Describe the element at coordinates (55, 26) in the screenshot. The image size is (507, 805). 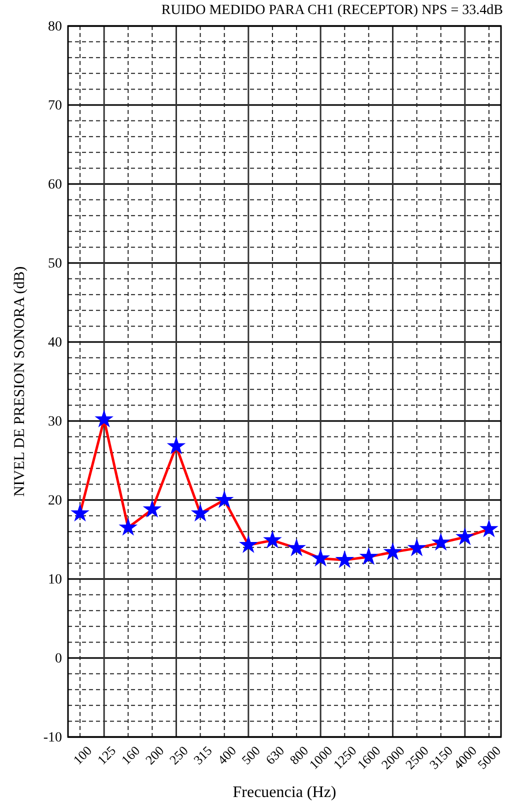
I see `y-tick-label: 80` at that location.